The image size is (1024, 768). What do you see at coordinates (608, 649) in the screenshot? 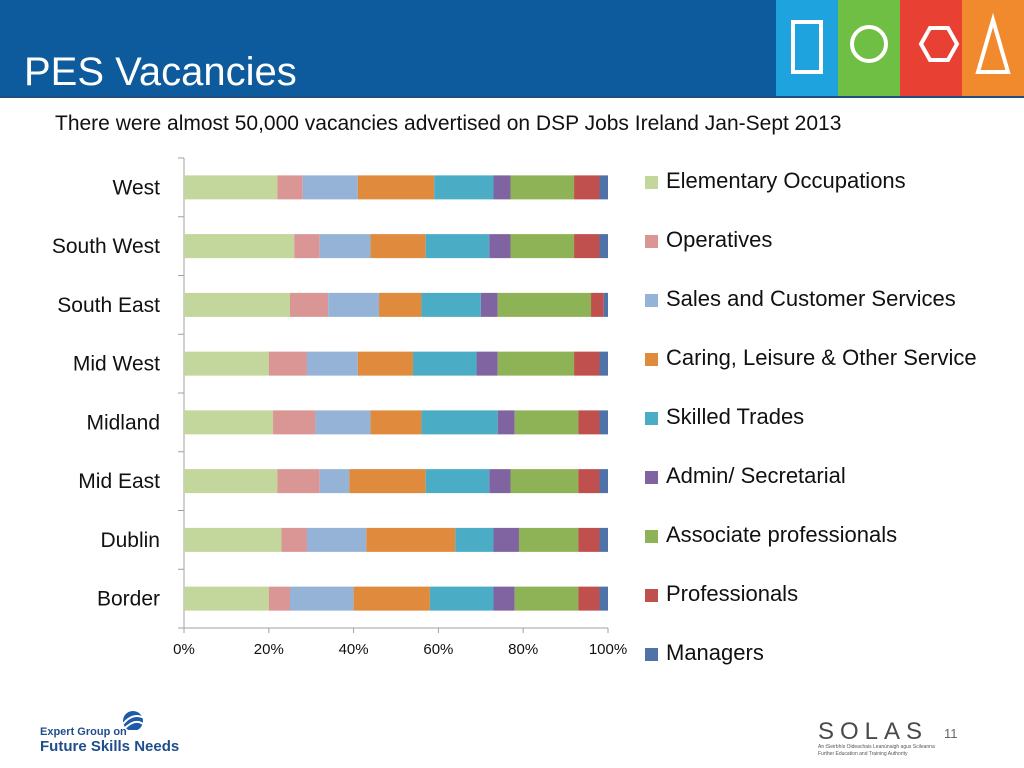
I see `x-tick-label: 100%` at bounding box center [608, 649].